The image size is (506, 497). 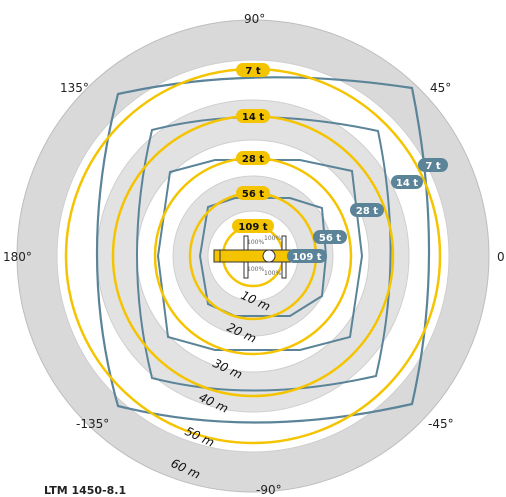 I want to click on outrigger-pill-56t: 56 t, so click(x=330, y=237).